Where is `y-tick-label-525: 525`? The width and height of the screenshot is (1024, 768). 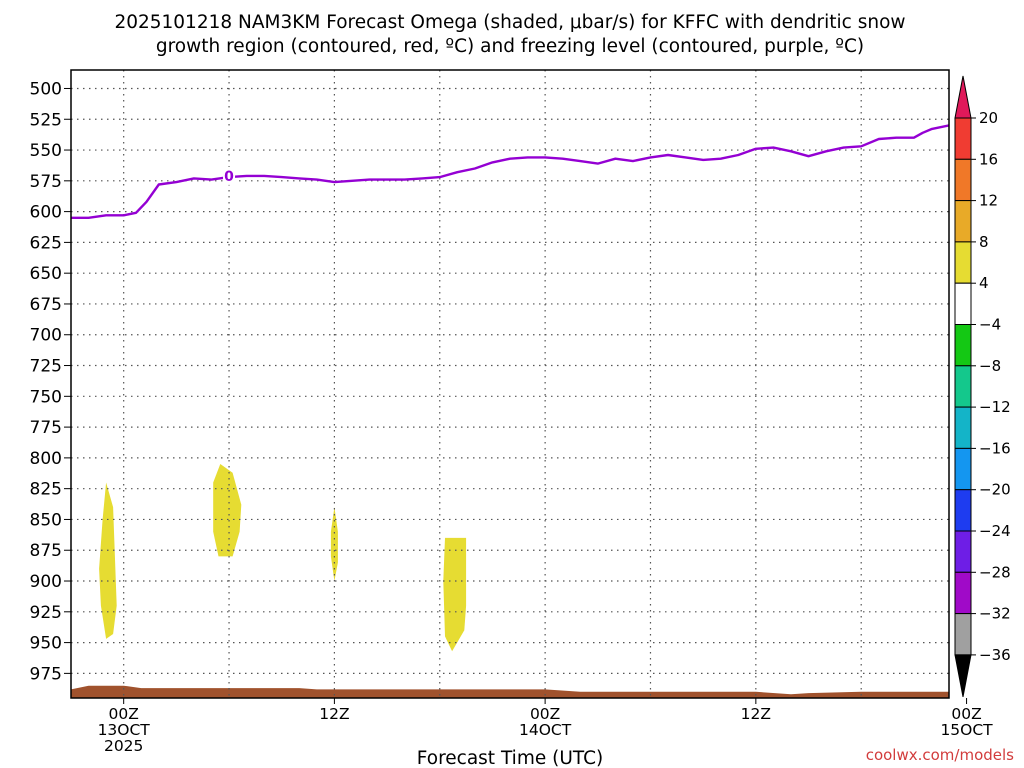
y-tick-label-525: 525 is located at coordinates (46, 120).